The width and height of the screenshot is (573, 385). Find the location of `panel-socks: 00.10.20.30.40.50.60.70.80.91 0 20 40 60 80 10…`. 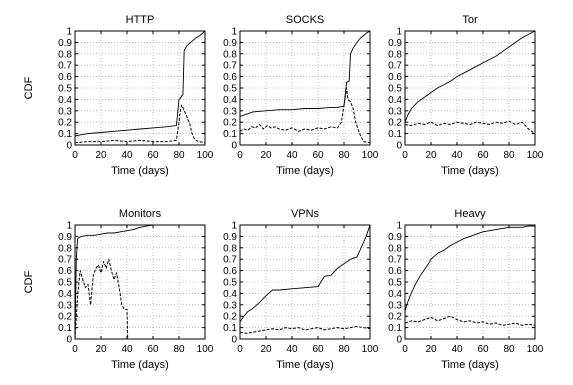

panel-socks: 00.10.20.30.40.50.60.70.80.91 0 20 40 60 80 10… is located at coordinates (301, 95).